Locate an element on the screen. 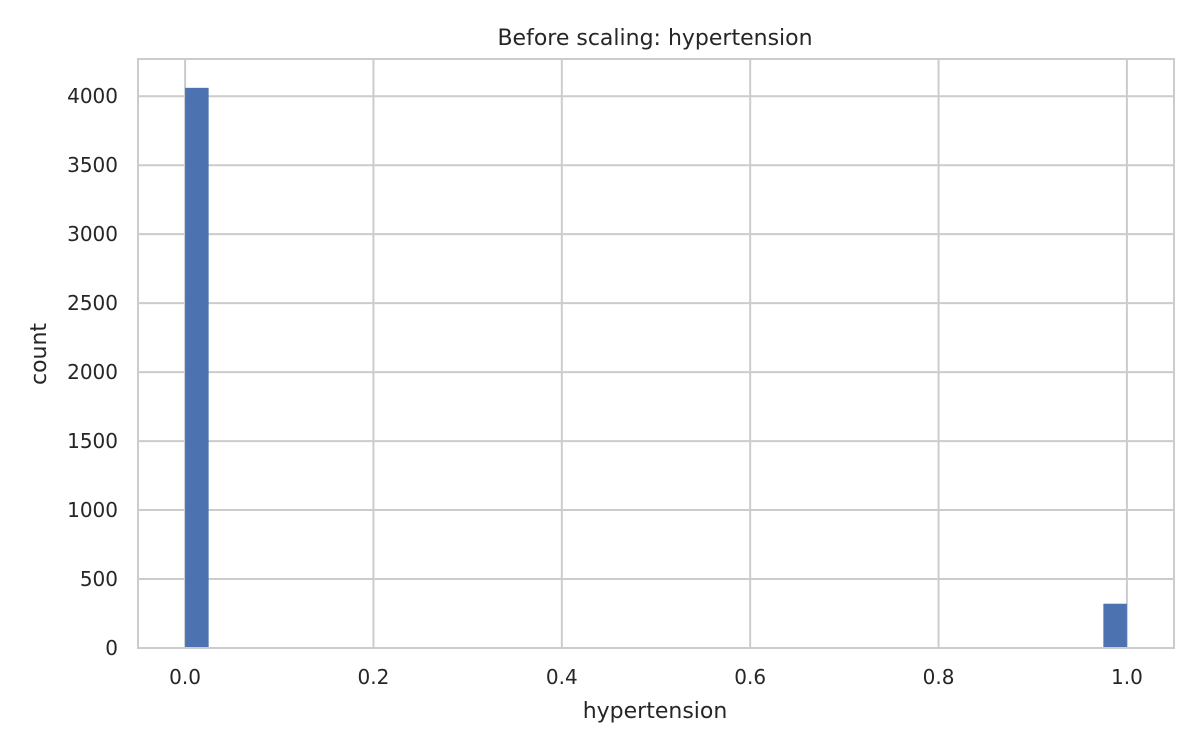 The height and width of the screenshot is (750, 1200). y-tick-label: 1000 is located at coordinates (92, 510).